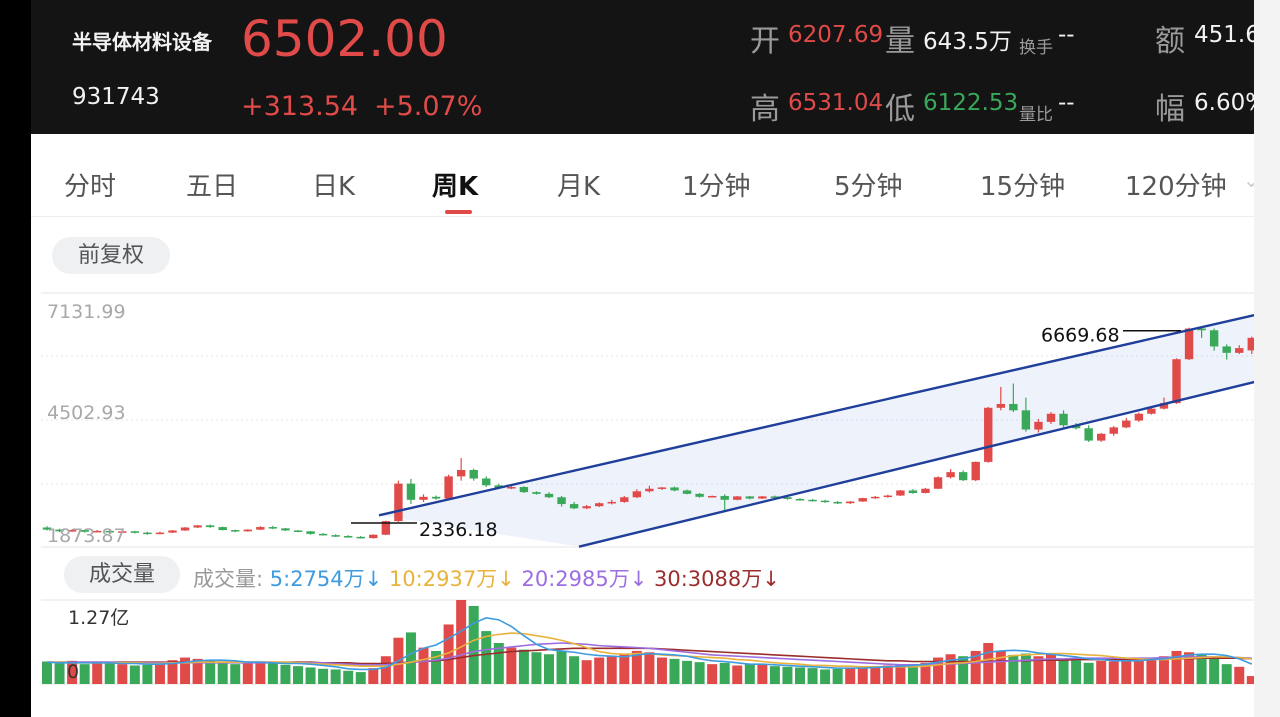 The width and height of the screenshot is (1280, 717). I want to click on adjust-mode-button: 前复权, so click(111, 255).